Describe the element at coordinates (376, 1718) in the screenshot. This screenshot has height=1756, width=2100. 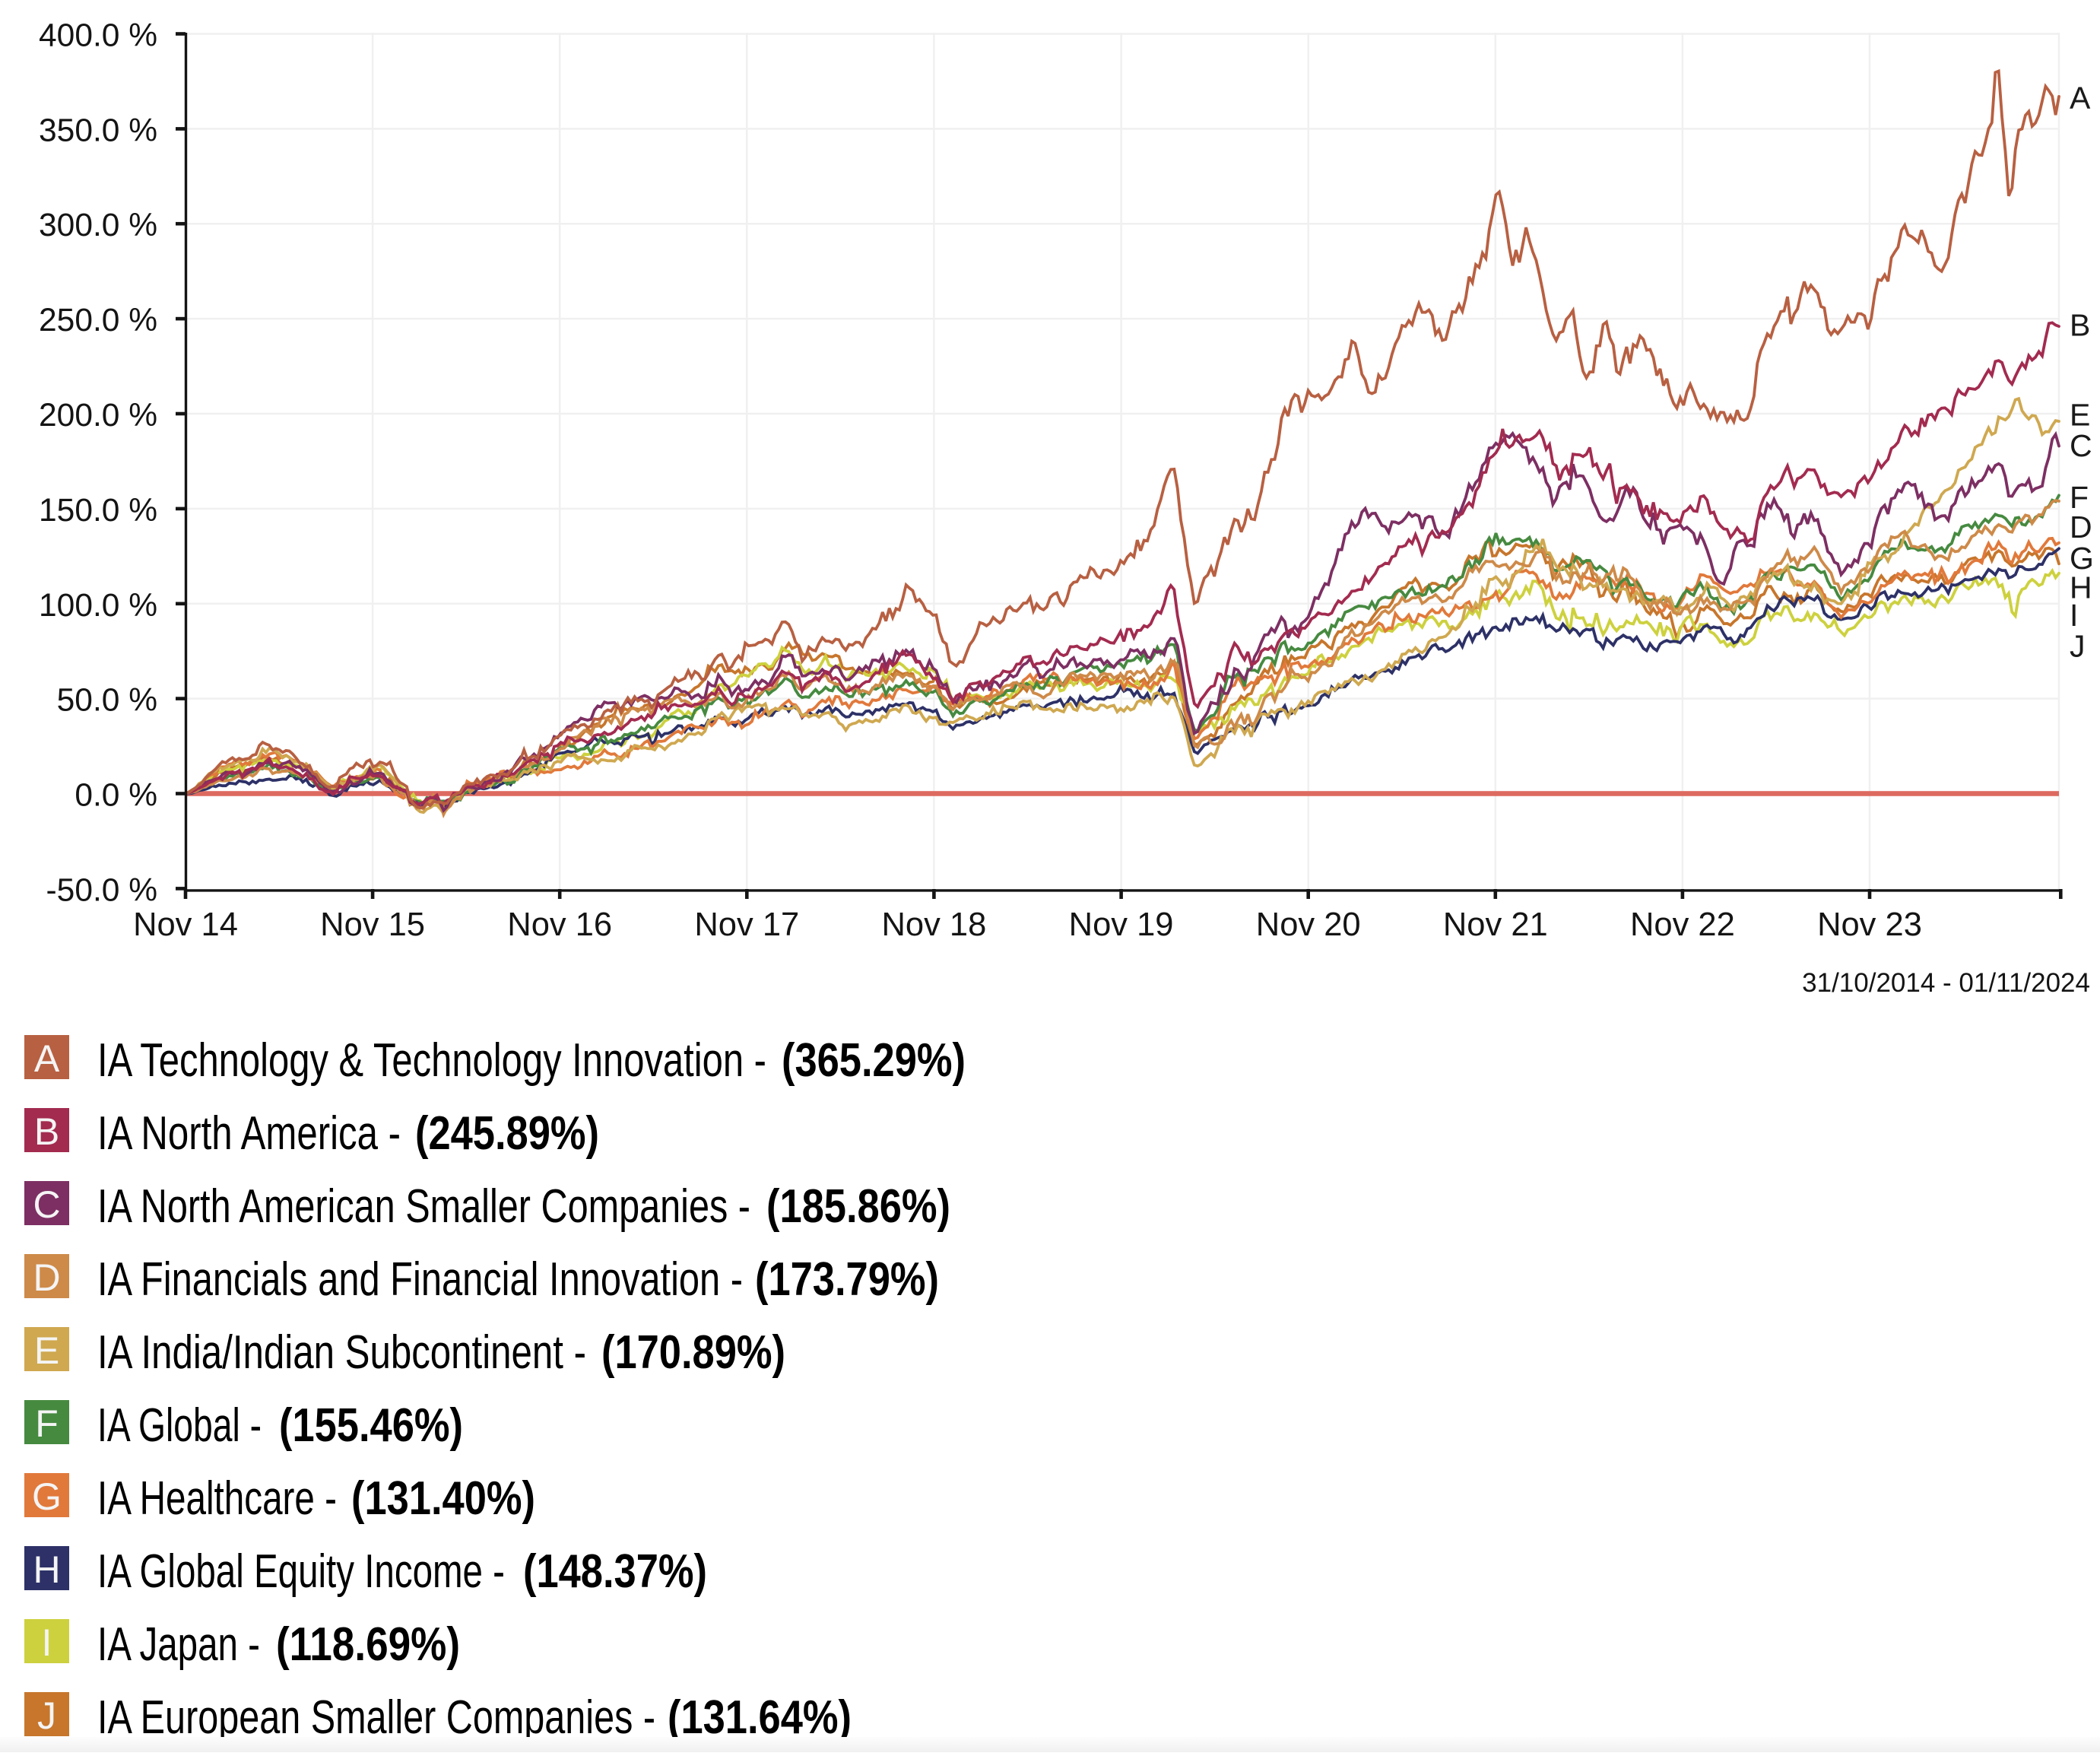
I see `svg-text:IA European Smaller Companies: IA European Smaller Companies -` at that location.